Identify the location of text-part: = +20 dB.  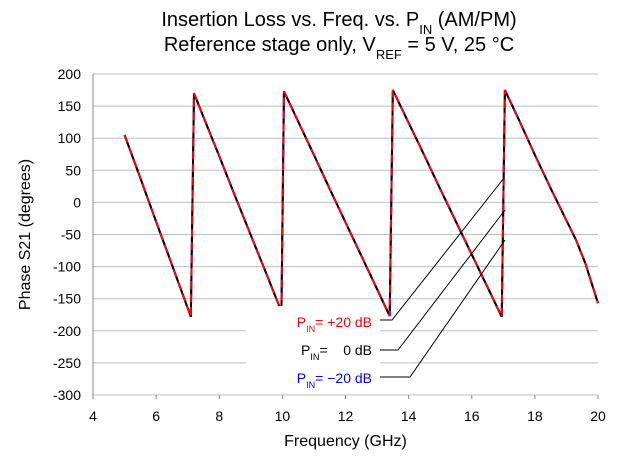
(343, 322).